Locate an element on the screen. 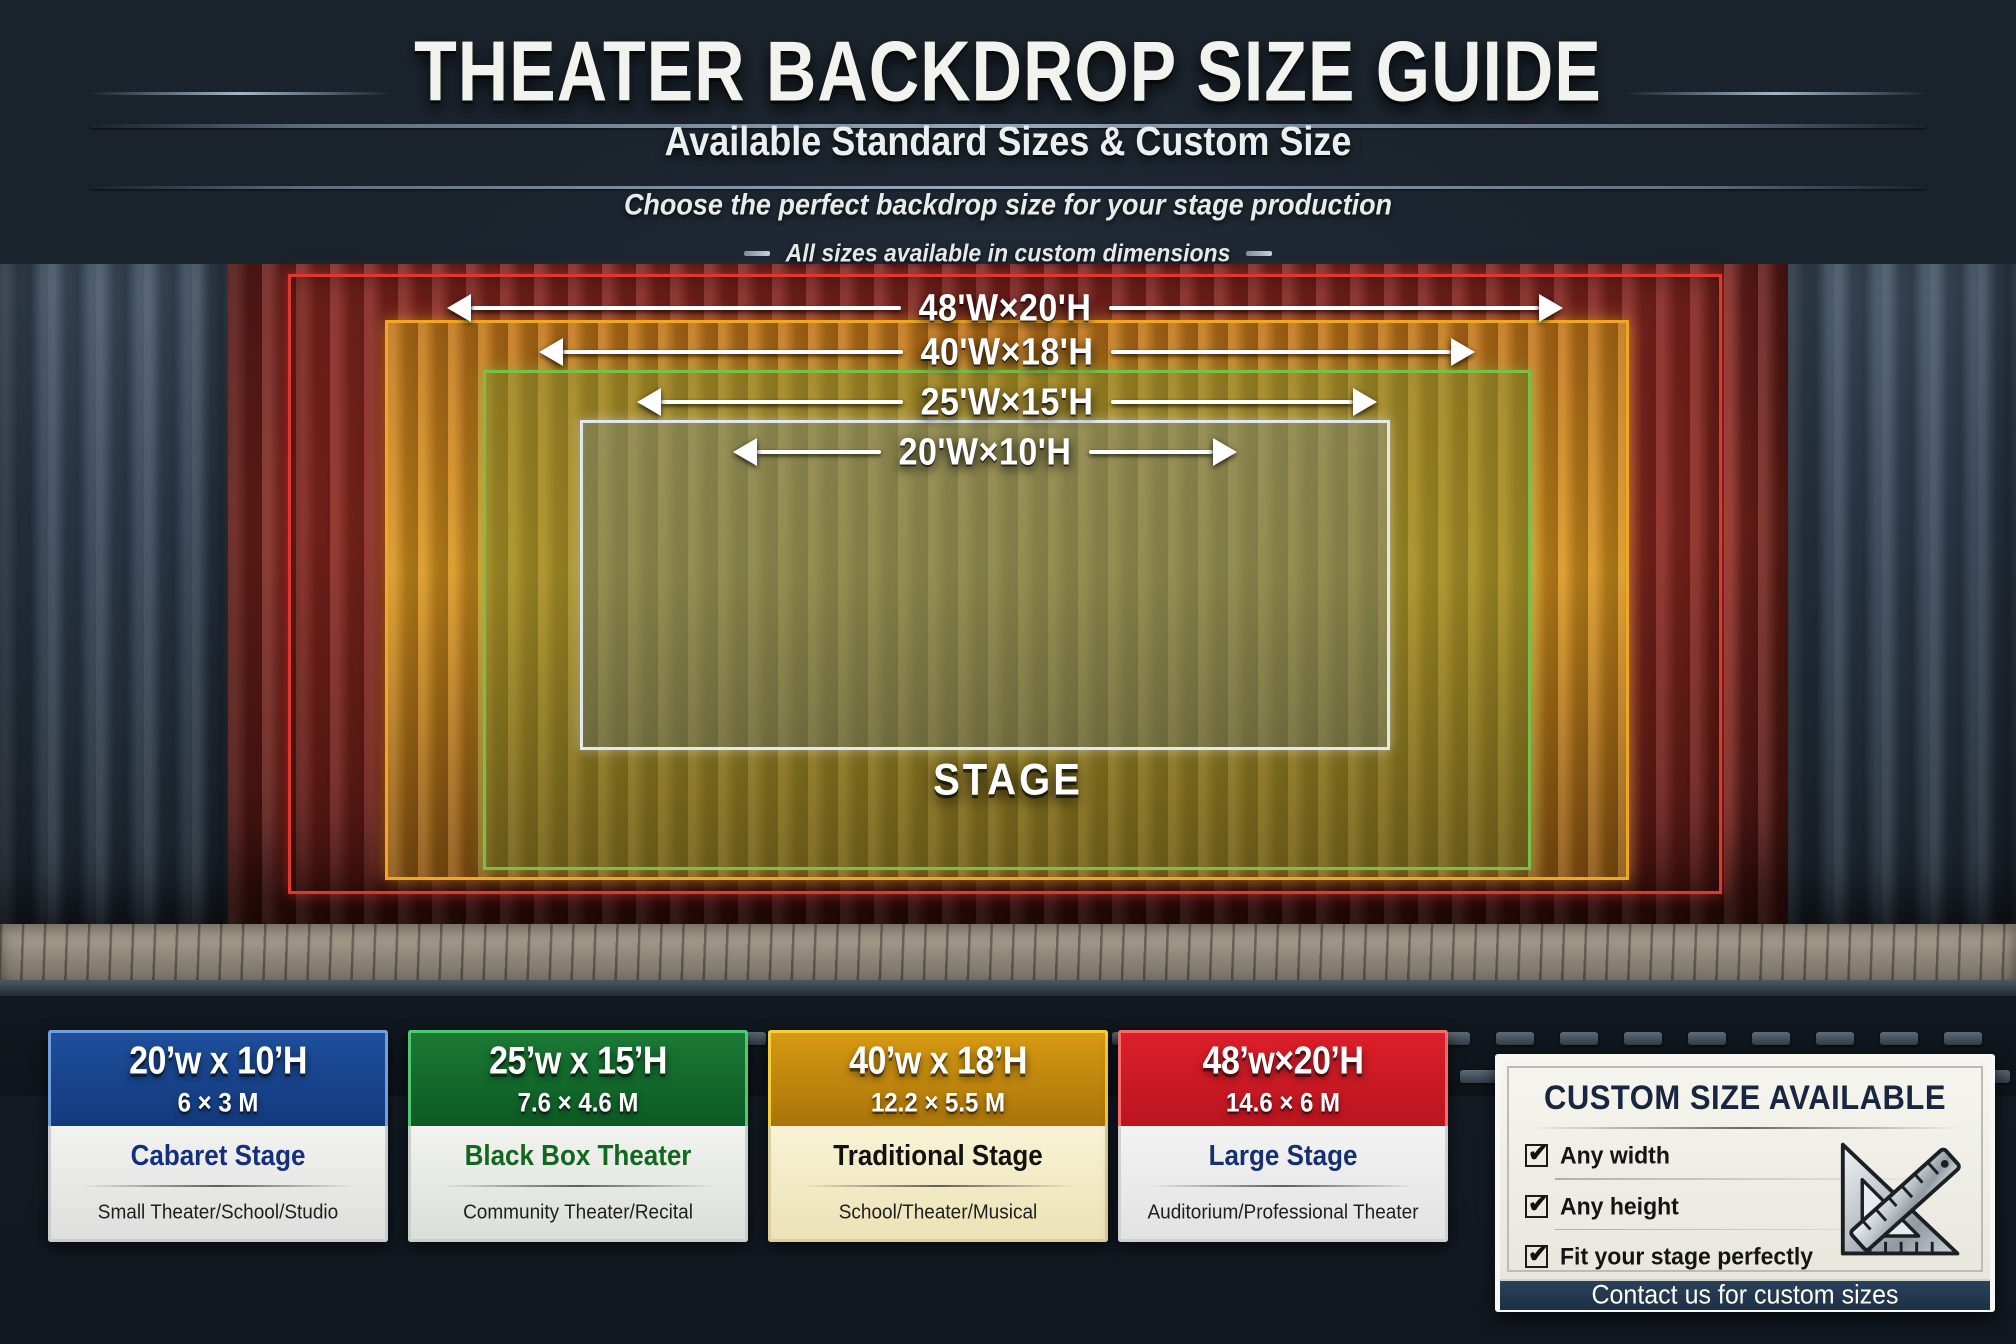  custom-dimensions-note: All sizes available in custom dimensions is located at coordinates (1008, 253).